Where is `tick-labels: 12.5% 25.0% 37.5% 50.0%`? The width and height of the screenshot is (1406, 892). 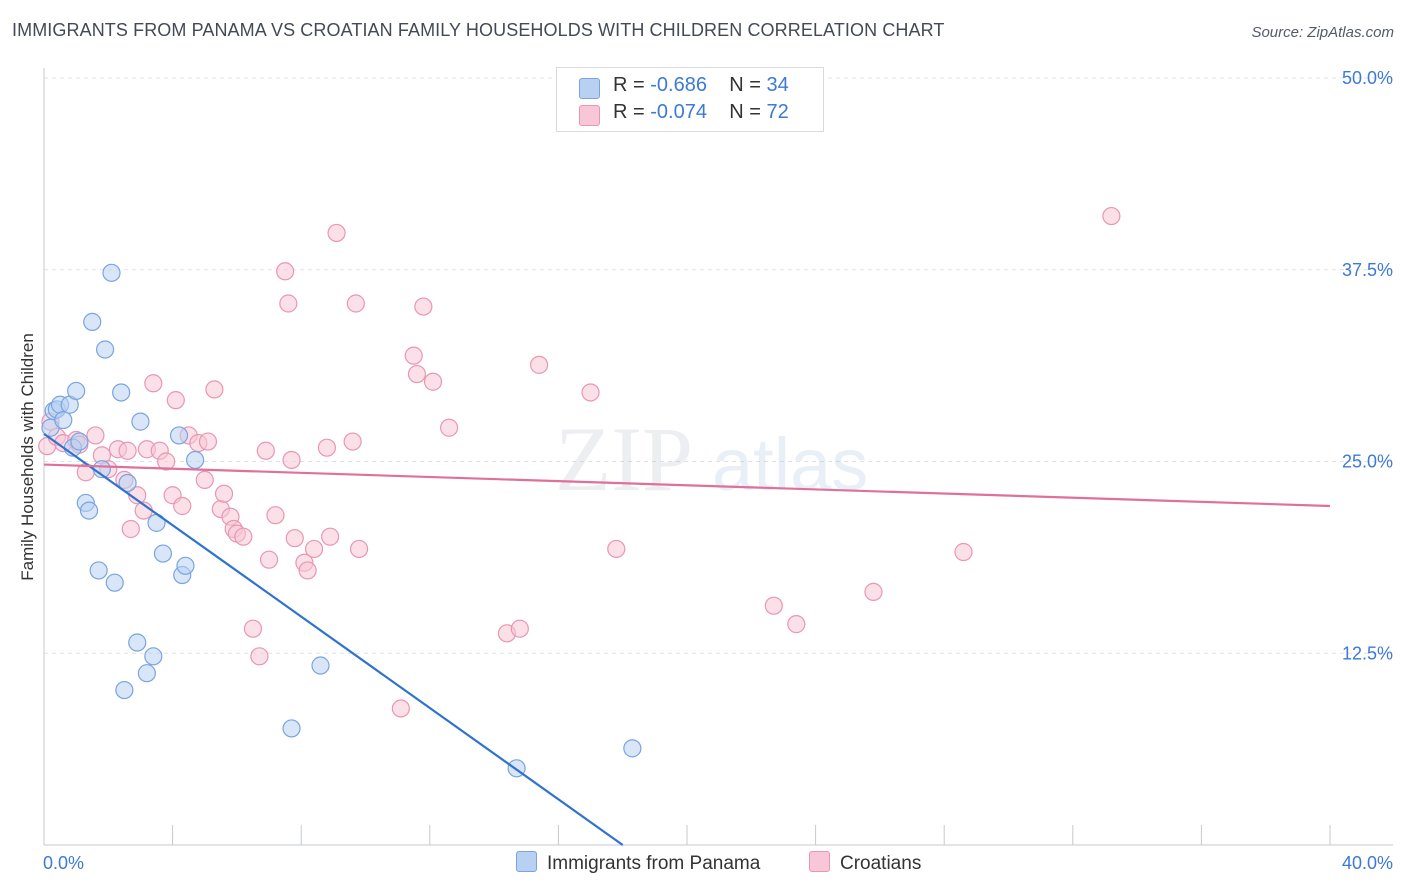 tick-labels: 12.5% 25.0% 37.5% 50.0% is located at coordinates (1367, 365).